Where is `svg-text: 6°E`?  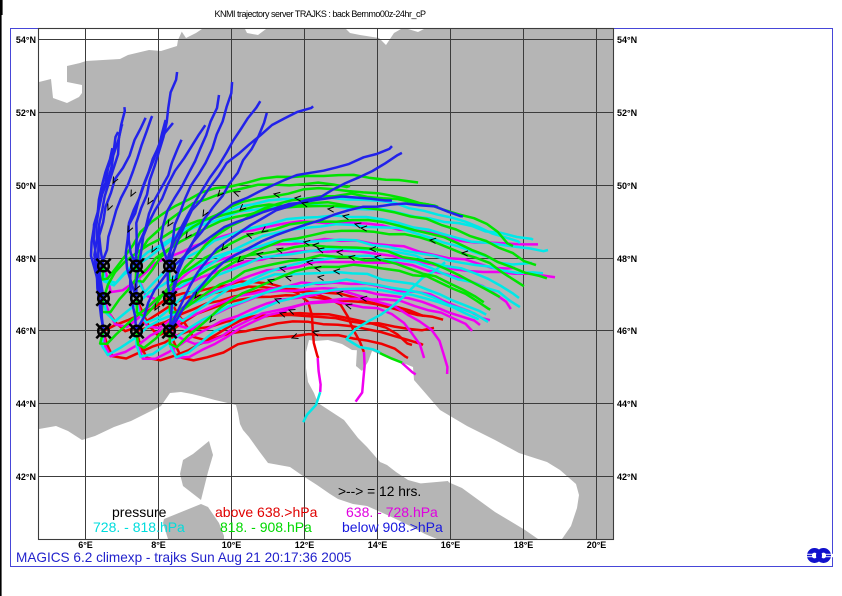 svg-text: 6°E is located at coordinates (85, 545).